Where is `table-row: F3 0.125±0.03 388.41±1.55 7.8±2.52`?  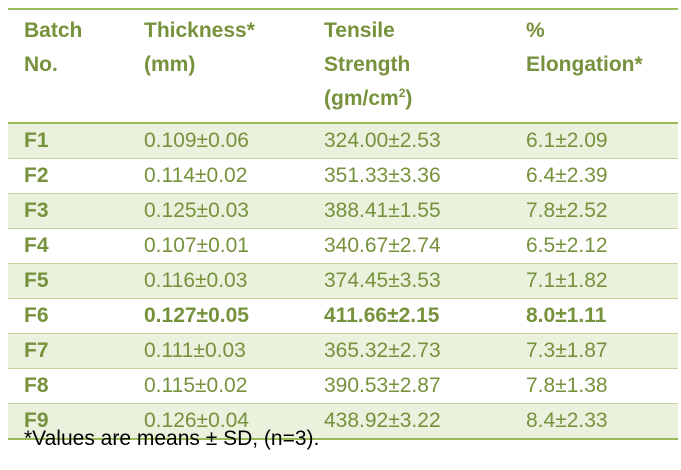 table-row: F3 0.125±0.03 388.41±1.55 7.8±2.52 is located at coordinates (343, 211).